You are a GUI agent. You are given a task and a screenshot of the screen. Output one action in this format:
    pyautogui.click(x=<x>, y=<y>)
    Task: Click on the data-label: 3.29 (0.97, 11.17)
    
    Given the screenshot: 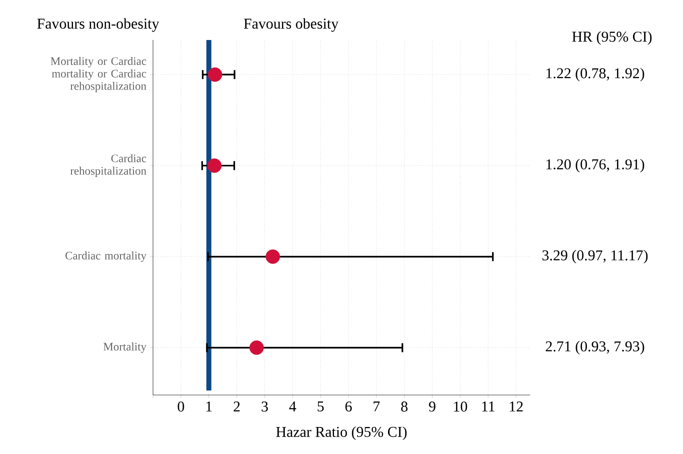 What is the action you would take?
    pyautogui.click(x=595, y=257)
    